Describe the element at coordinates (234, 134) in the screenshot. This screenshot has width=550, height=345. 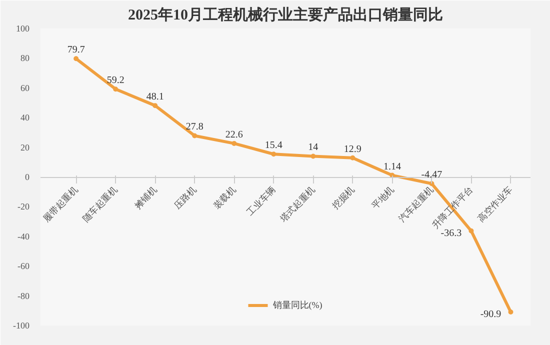
I see `data-label: 22.6` at that location.